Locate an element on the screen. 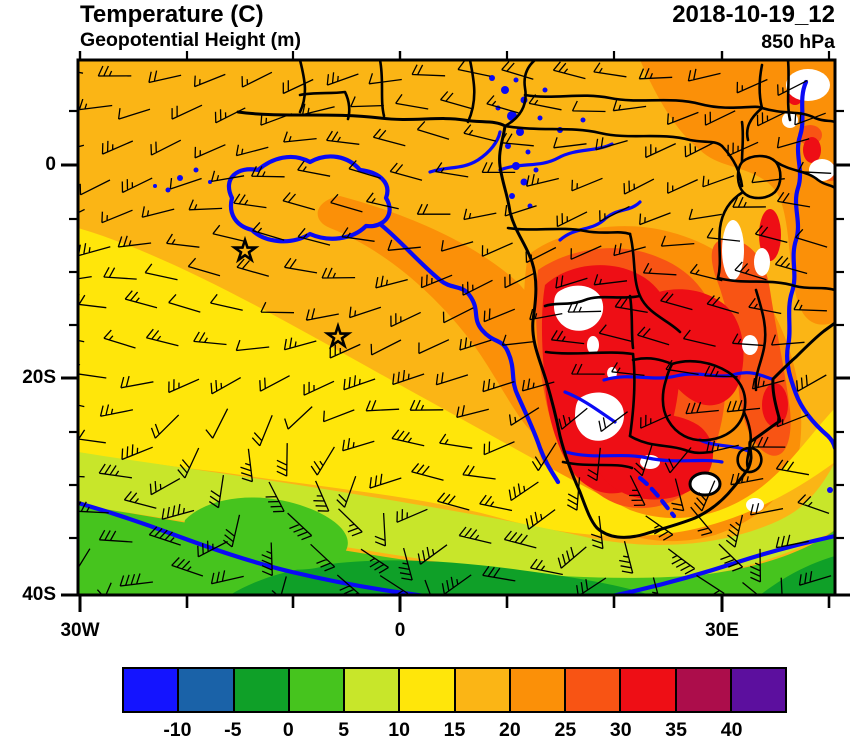 This screenshot has height=750, width=850. border-swaziland-ring is located at coordinates (749, 460).